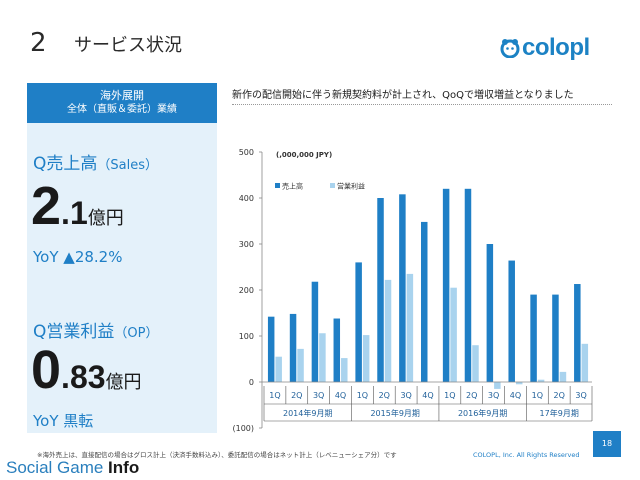 The image size is (640, 480). Describe the element at coordinates (128, 45) in the screenshot. I see `slide-heading: サービス状況` at that location.